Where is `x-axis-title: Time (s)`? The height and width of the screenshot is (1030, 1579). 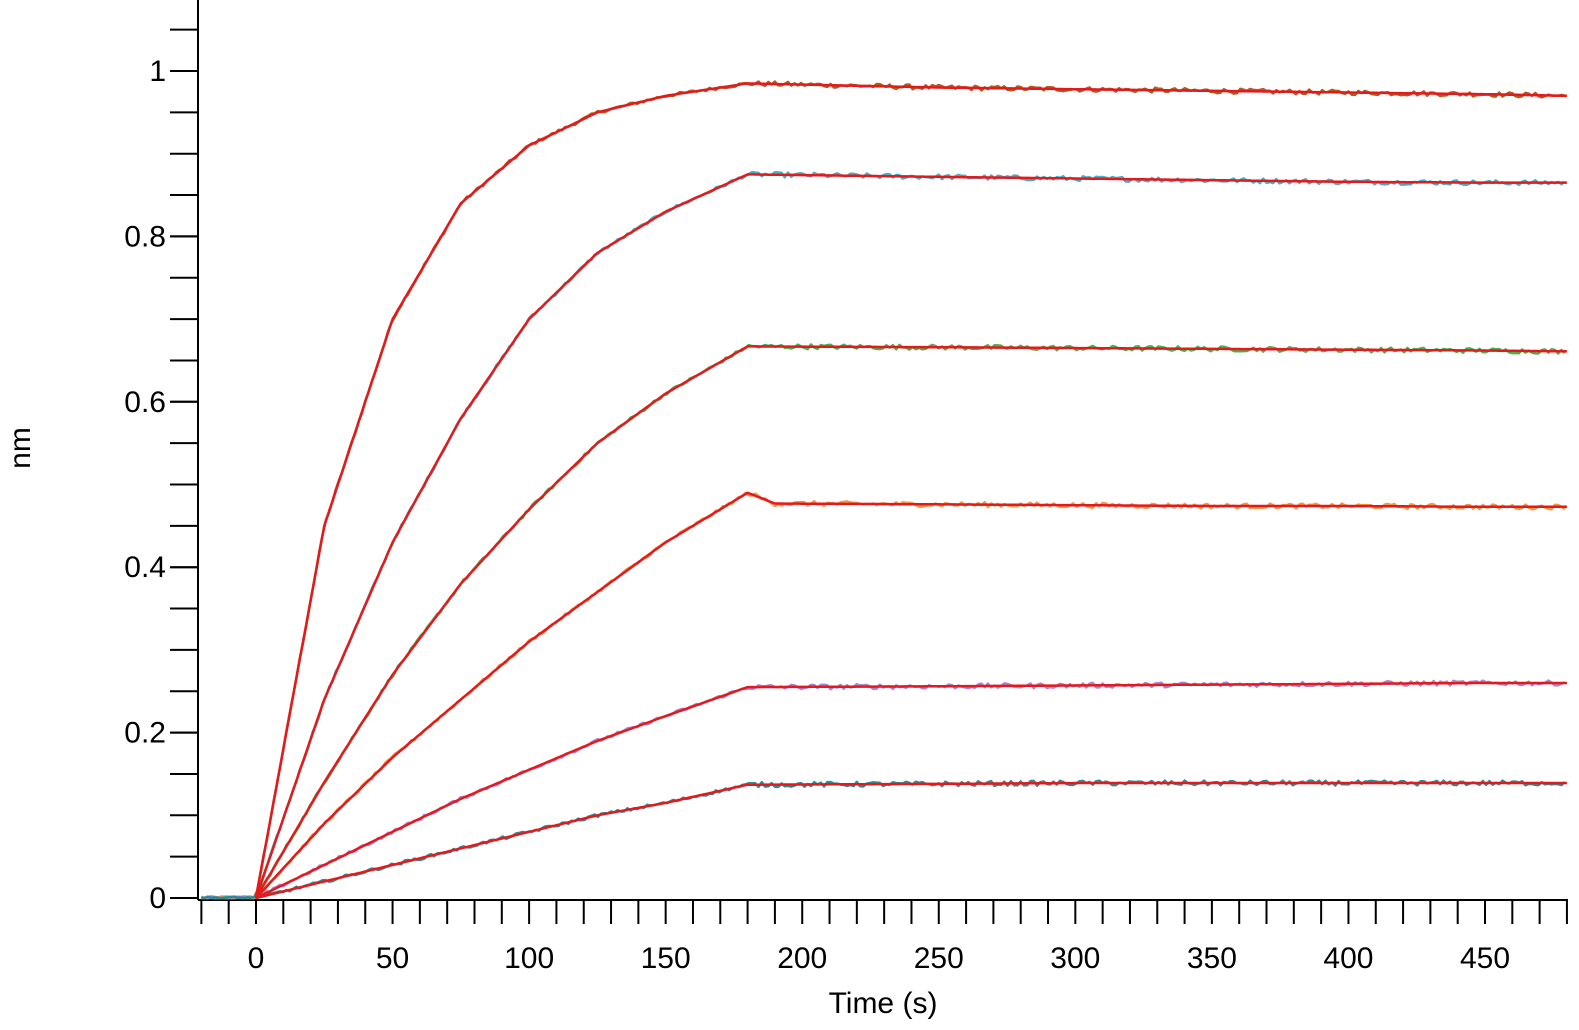
x-axis-title: Time (s) is located at coordinates (883, 1003).